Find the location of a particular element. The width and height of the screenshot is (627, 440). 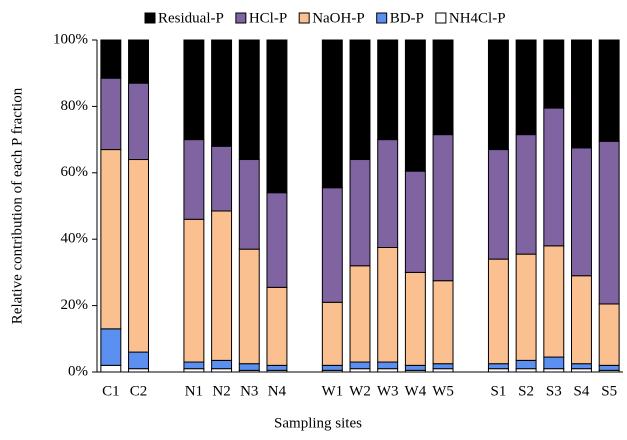

y-tick-label: 0% is located at coordinates (78, 371).